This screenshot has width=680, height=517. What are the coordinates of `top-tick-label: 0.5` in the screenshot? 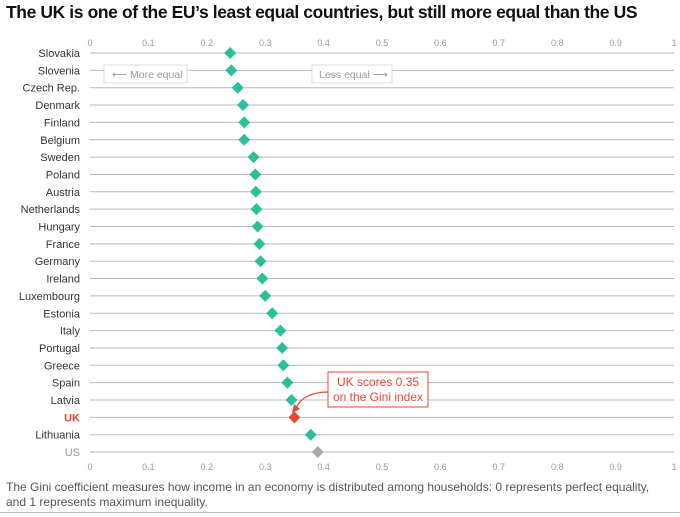 It's located at (382, 43).